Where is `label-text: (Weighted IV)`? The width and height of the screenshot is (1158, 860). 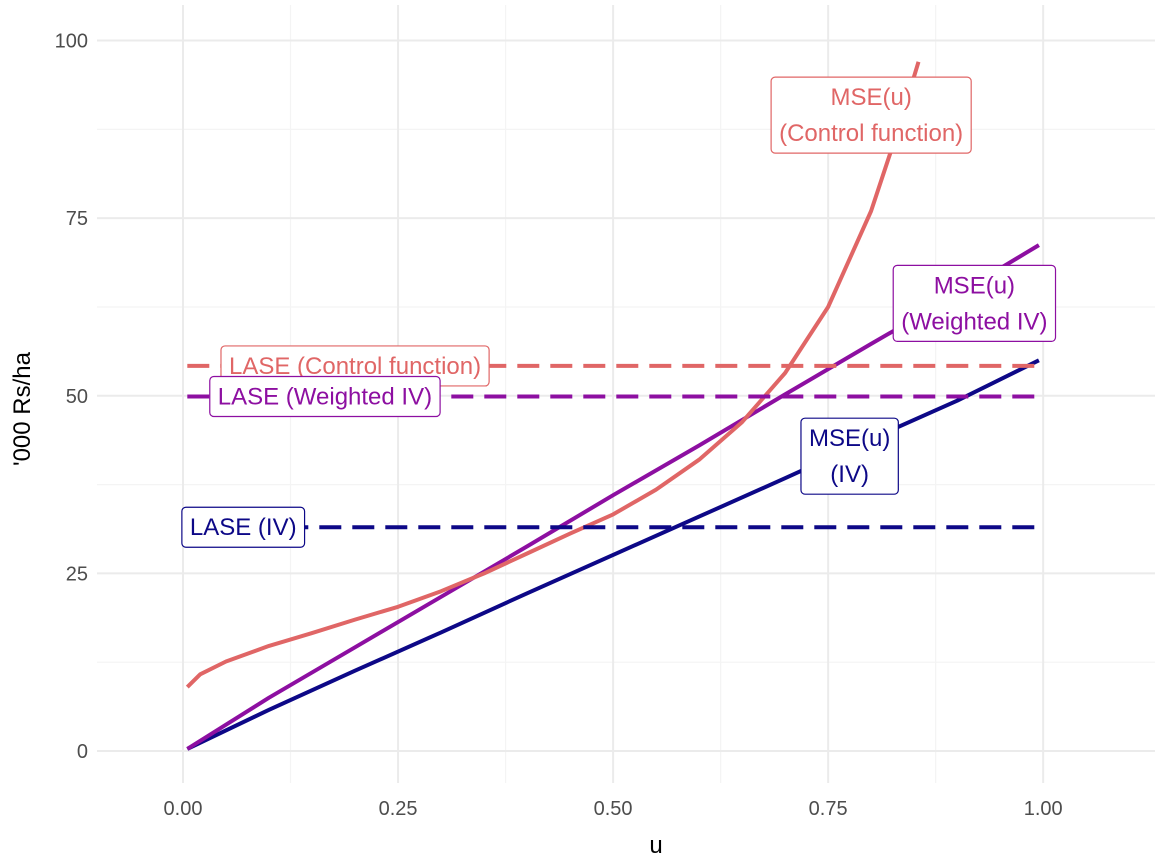 label-text: (Weighted IV) is located at coordinates (974, 321).